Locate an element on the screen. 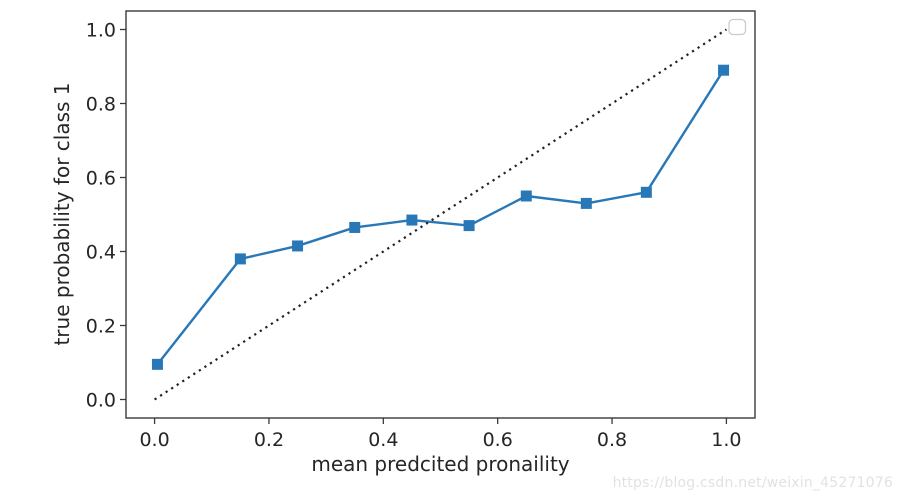  x-tick-label: 0.0 is located at coordinates (154, 440).